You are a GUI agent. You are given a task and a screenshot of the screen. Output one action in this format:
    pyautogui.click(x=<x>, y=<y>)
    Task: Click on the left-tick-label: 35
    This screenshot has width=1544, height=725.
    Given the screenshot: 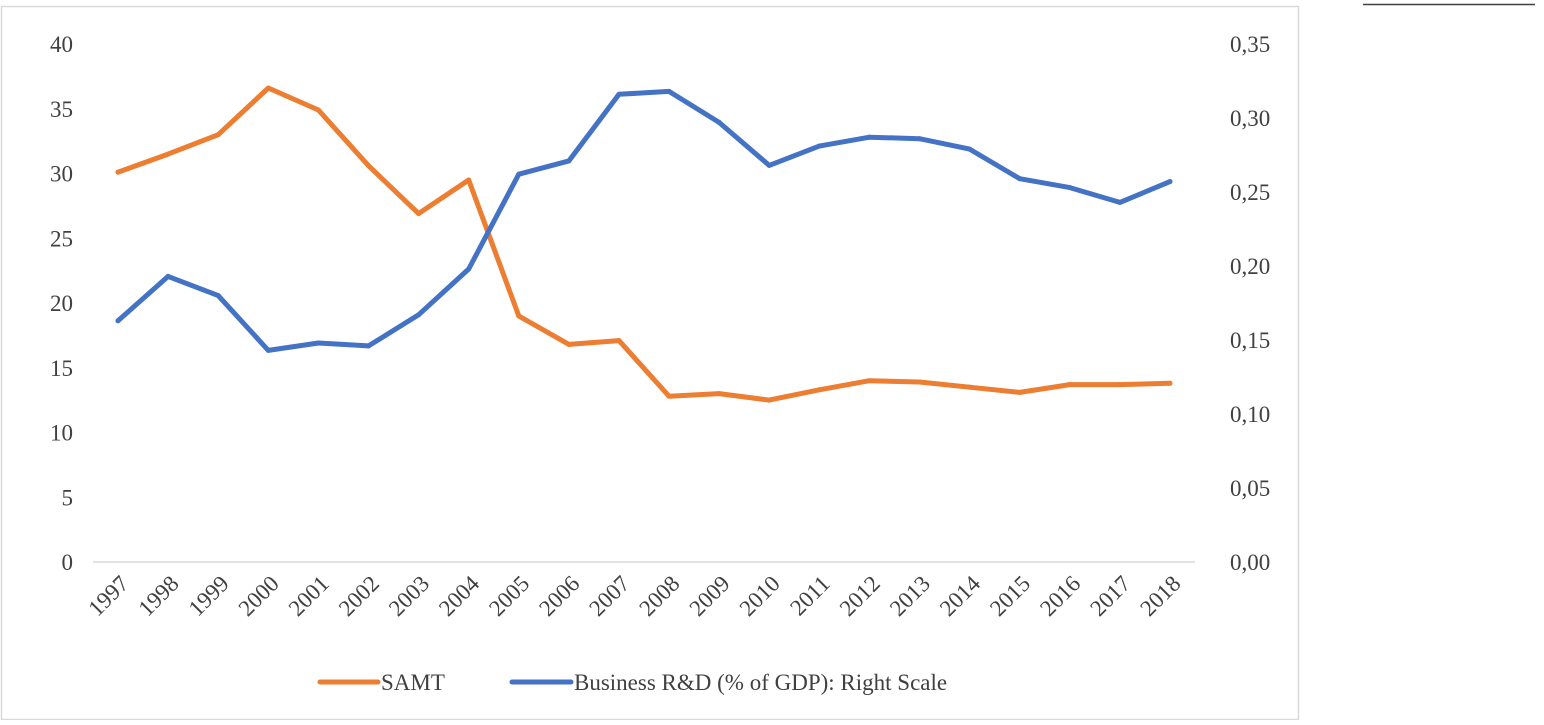 What is the action you would take?
    pyautogui.click(x=61, y=109)
    